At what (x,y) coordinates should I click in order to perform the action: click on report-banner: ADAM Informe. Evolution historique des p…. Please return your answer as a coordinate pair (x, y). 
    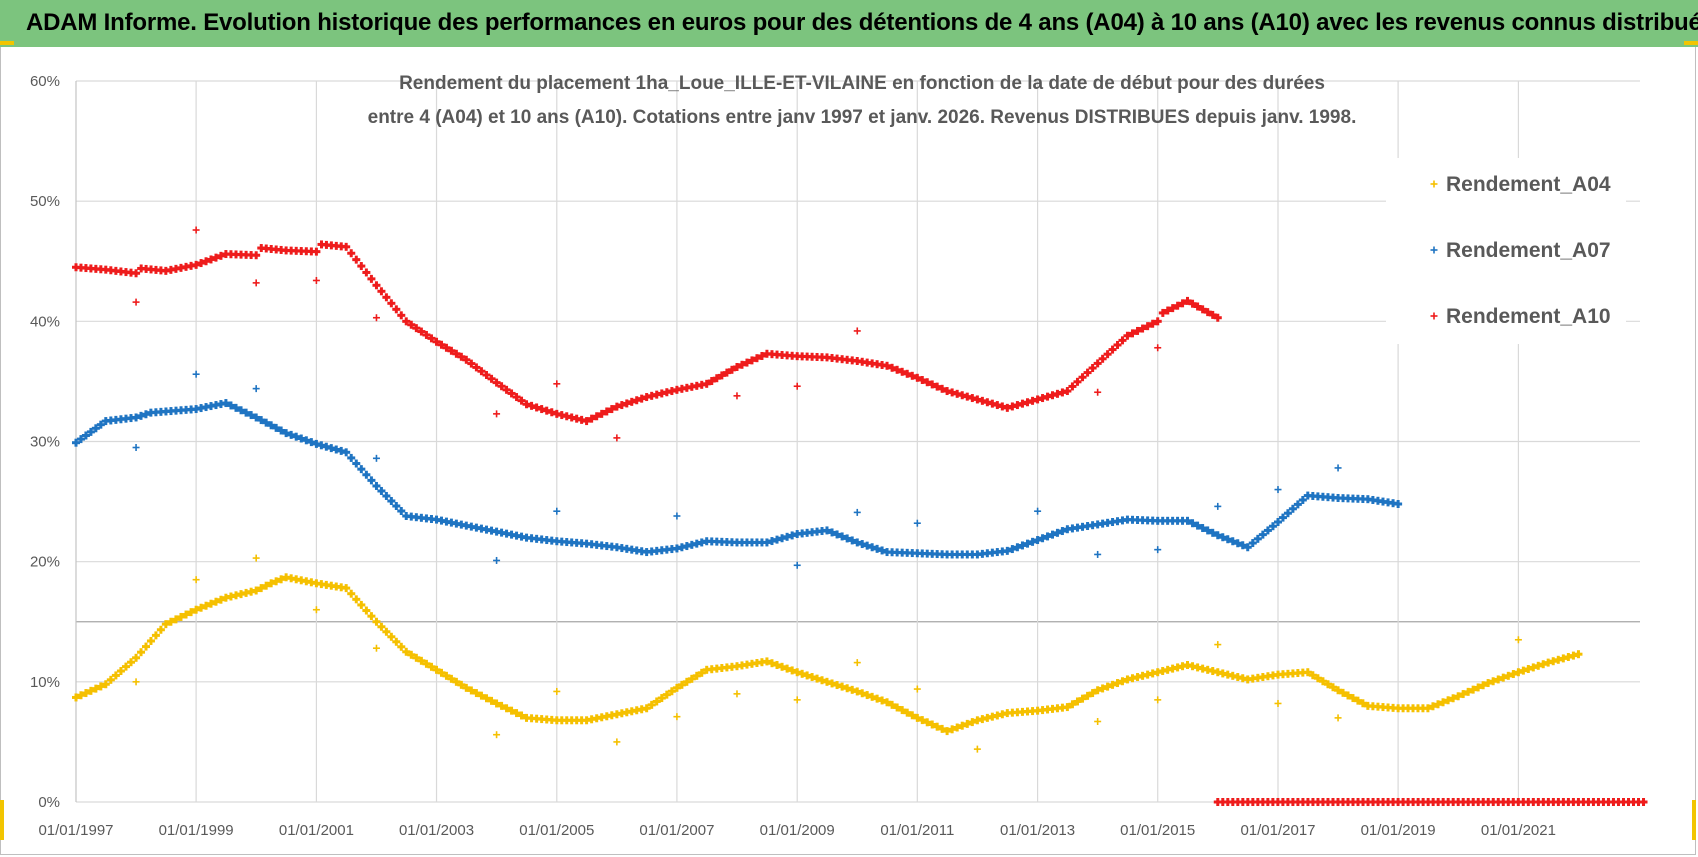
    Looking at the image, I should click on (849, 23).